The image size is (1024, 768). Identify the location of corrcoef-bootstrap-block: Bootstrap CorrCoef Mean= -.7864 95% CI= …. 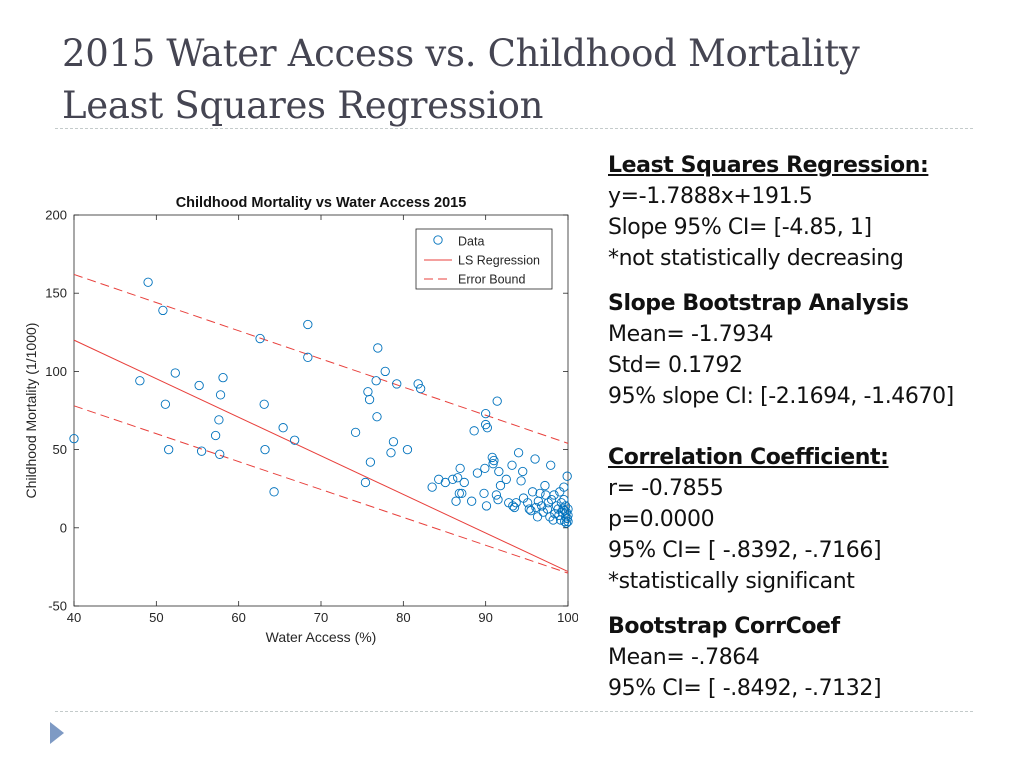
(814, 657).